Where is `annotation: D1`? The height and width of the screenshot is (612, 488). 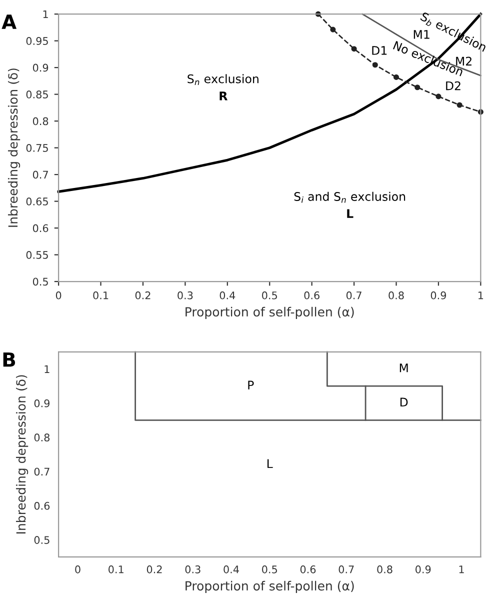 annotation: D1 is located at coordinates (379, 50).